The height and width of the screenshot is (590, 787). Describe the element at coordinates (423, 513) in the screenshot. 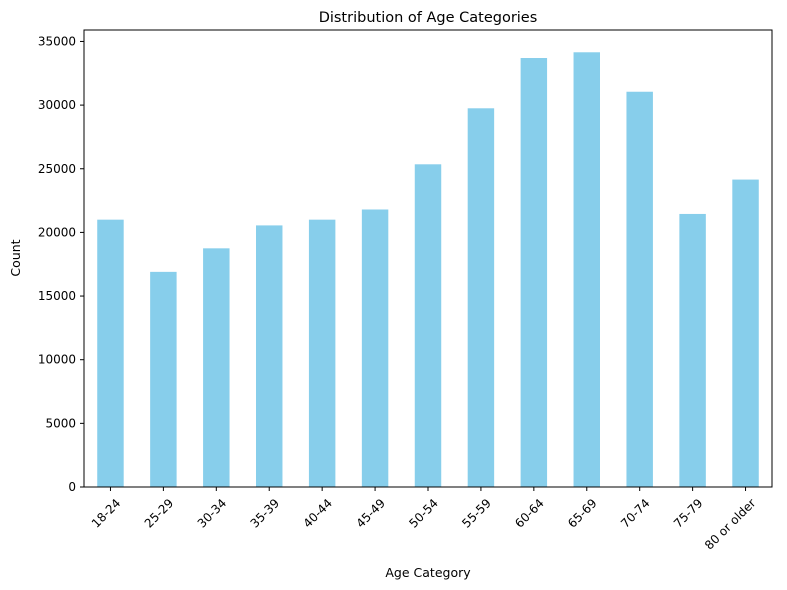

I see `x-tick-label: 50-54` at that location.